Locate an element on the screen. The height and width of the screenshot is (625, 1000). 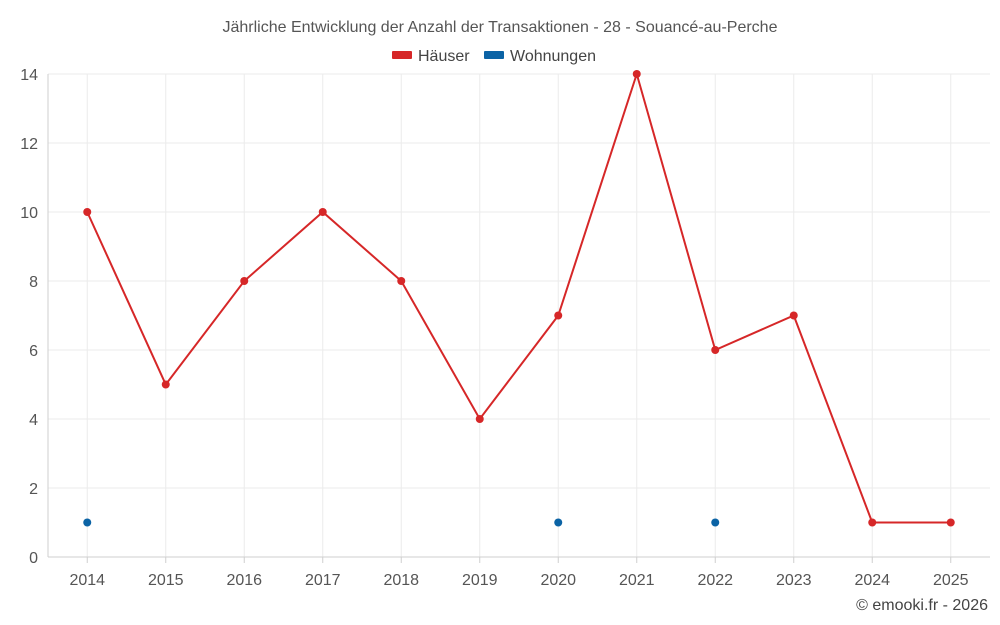
y-tick-label-14: 14 is located at coordinates (29, 75).